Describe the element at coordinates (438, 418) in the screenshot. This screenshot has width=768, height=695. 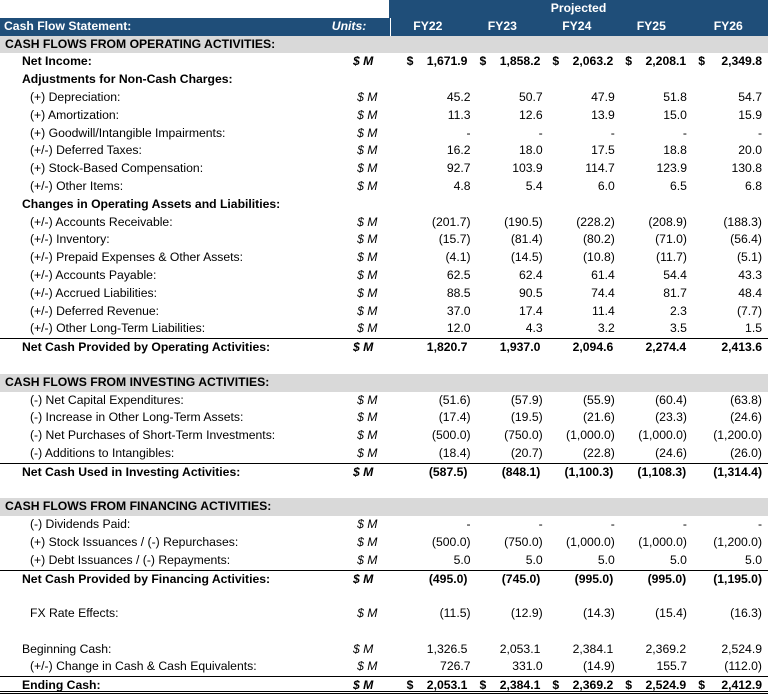
I see `value-cell: (17.4)` at that location.